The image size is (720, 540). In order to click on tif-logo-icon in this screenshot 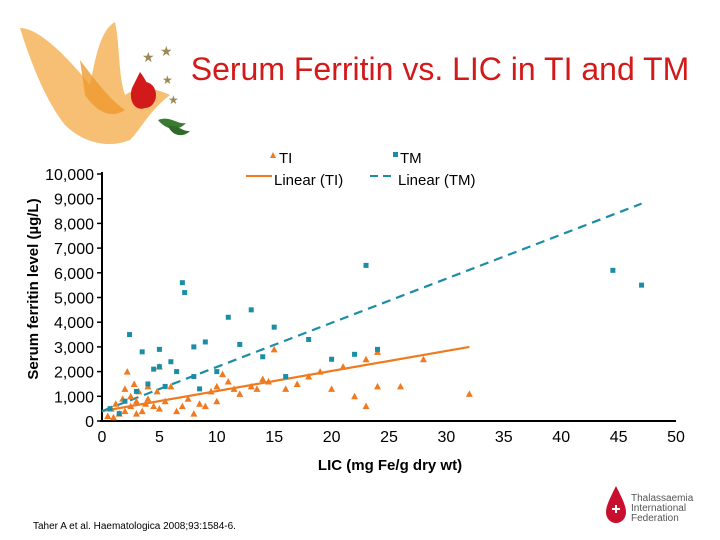, I will do `click(616, 504)`.